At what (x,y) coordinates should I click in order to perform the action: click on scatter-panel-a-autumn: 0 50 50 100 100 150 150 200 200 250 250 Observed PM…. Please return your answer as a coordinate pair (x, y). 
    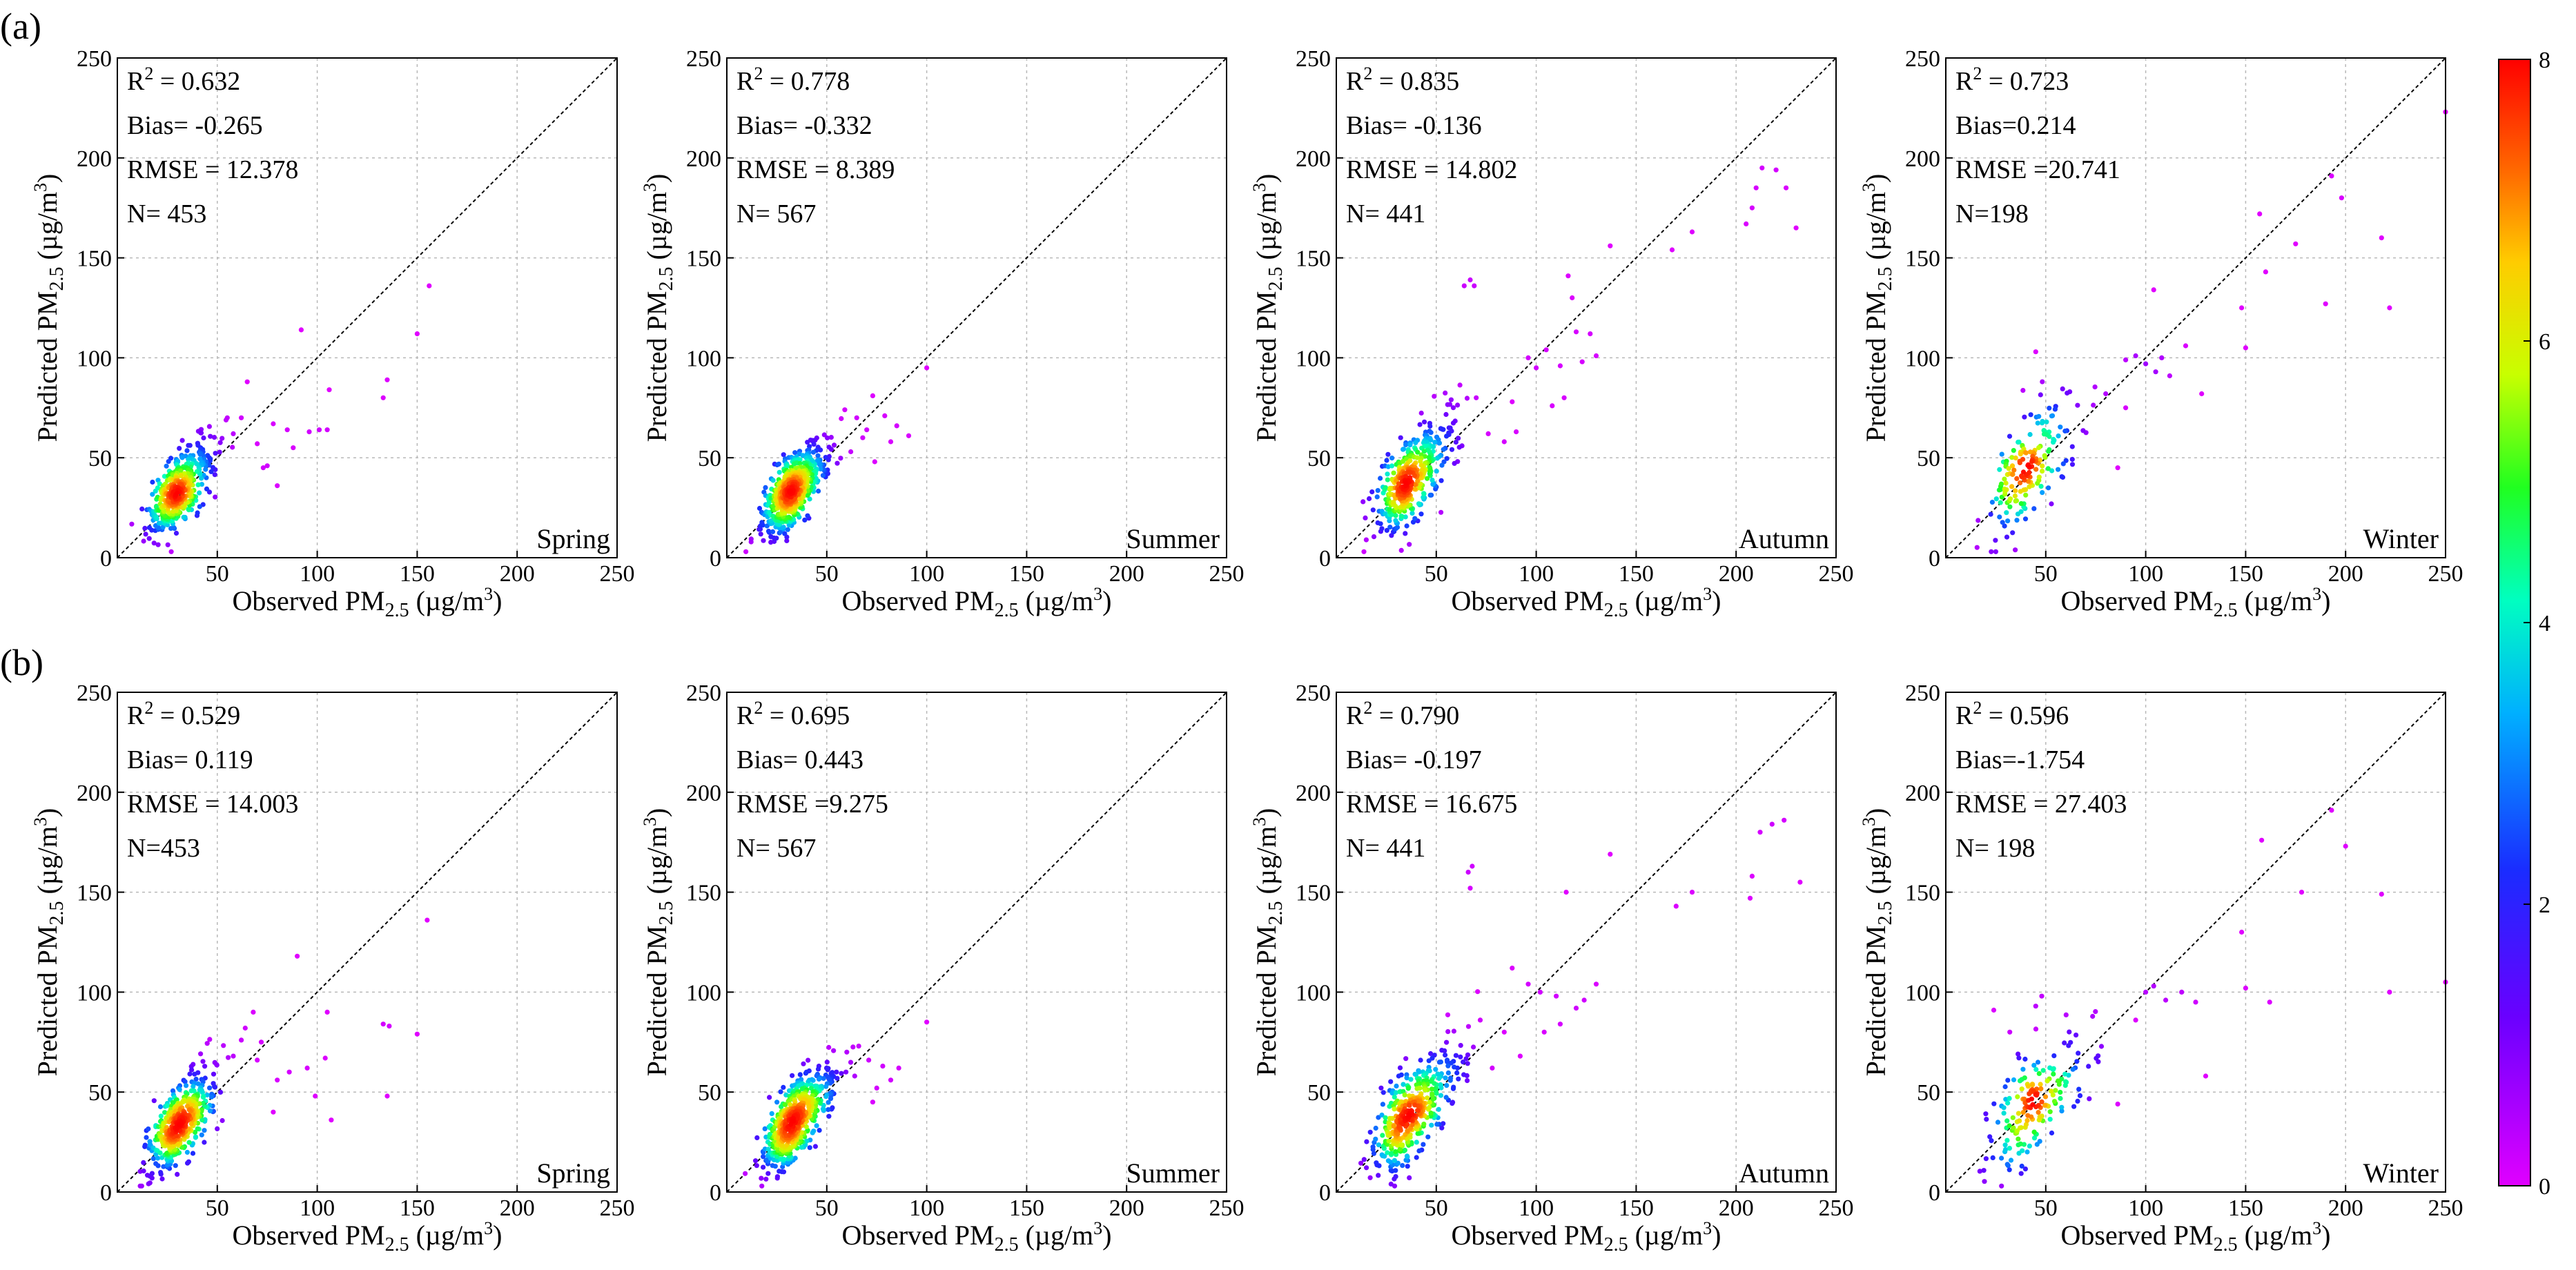
    Looking at the image, I should click on (1551, 333).